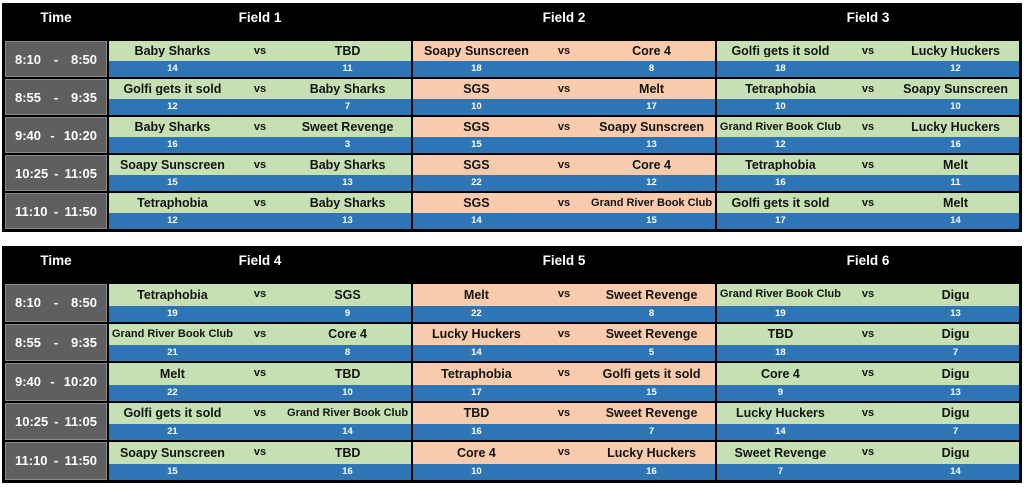 This screenshot has height=487, width=1024. Describe the element at coordinates (564, 173) in the screenshot. I see `game-cell: SGS vs Core 4 22 12` at that location.